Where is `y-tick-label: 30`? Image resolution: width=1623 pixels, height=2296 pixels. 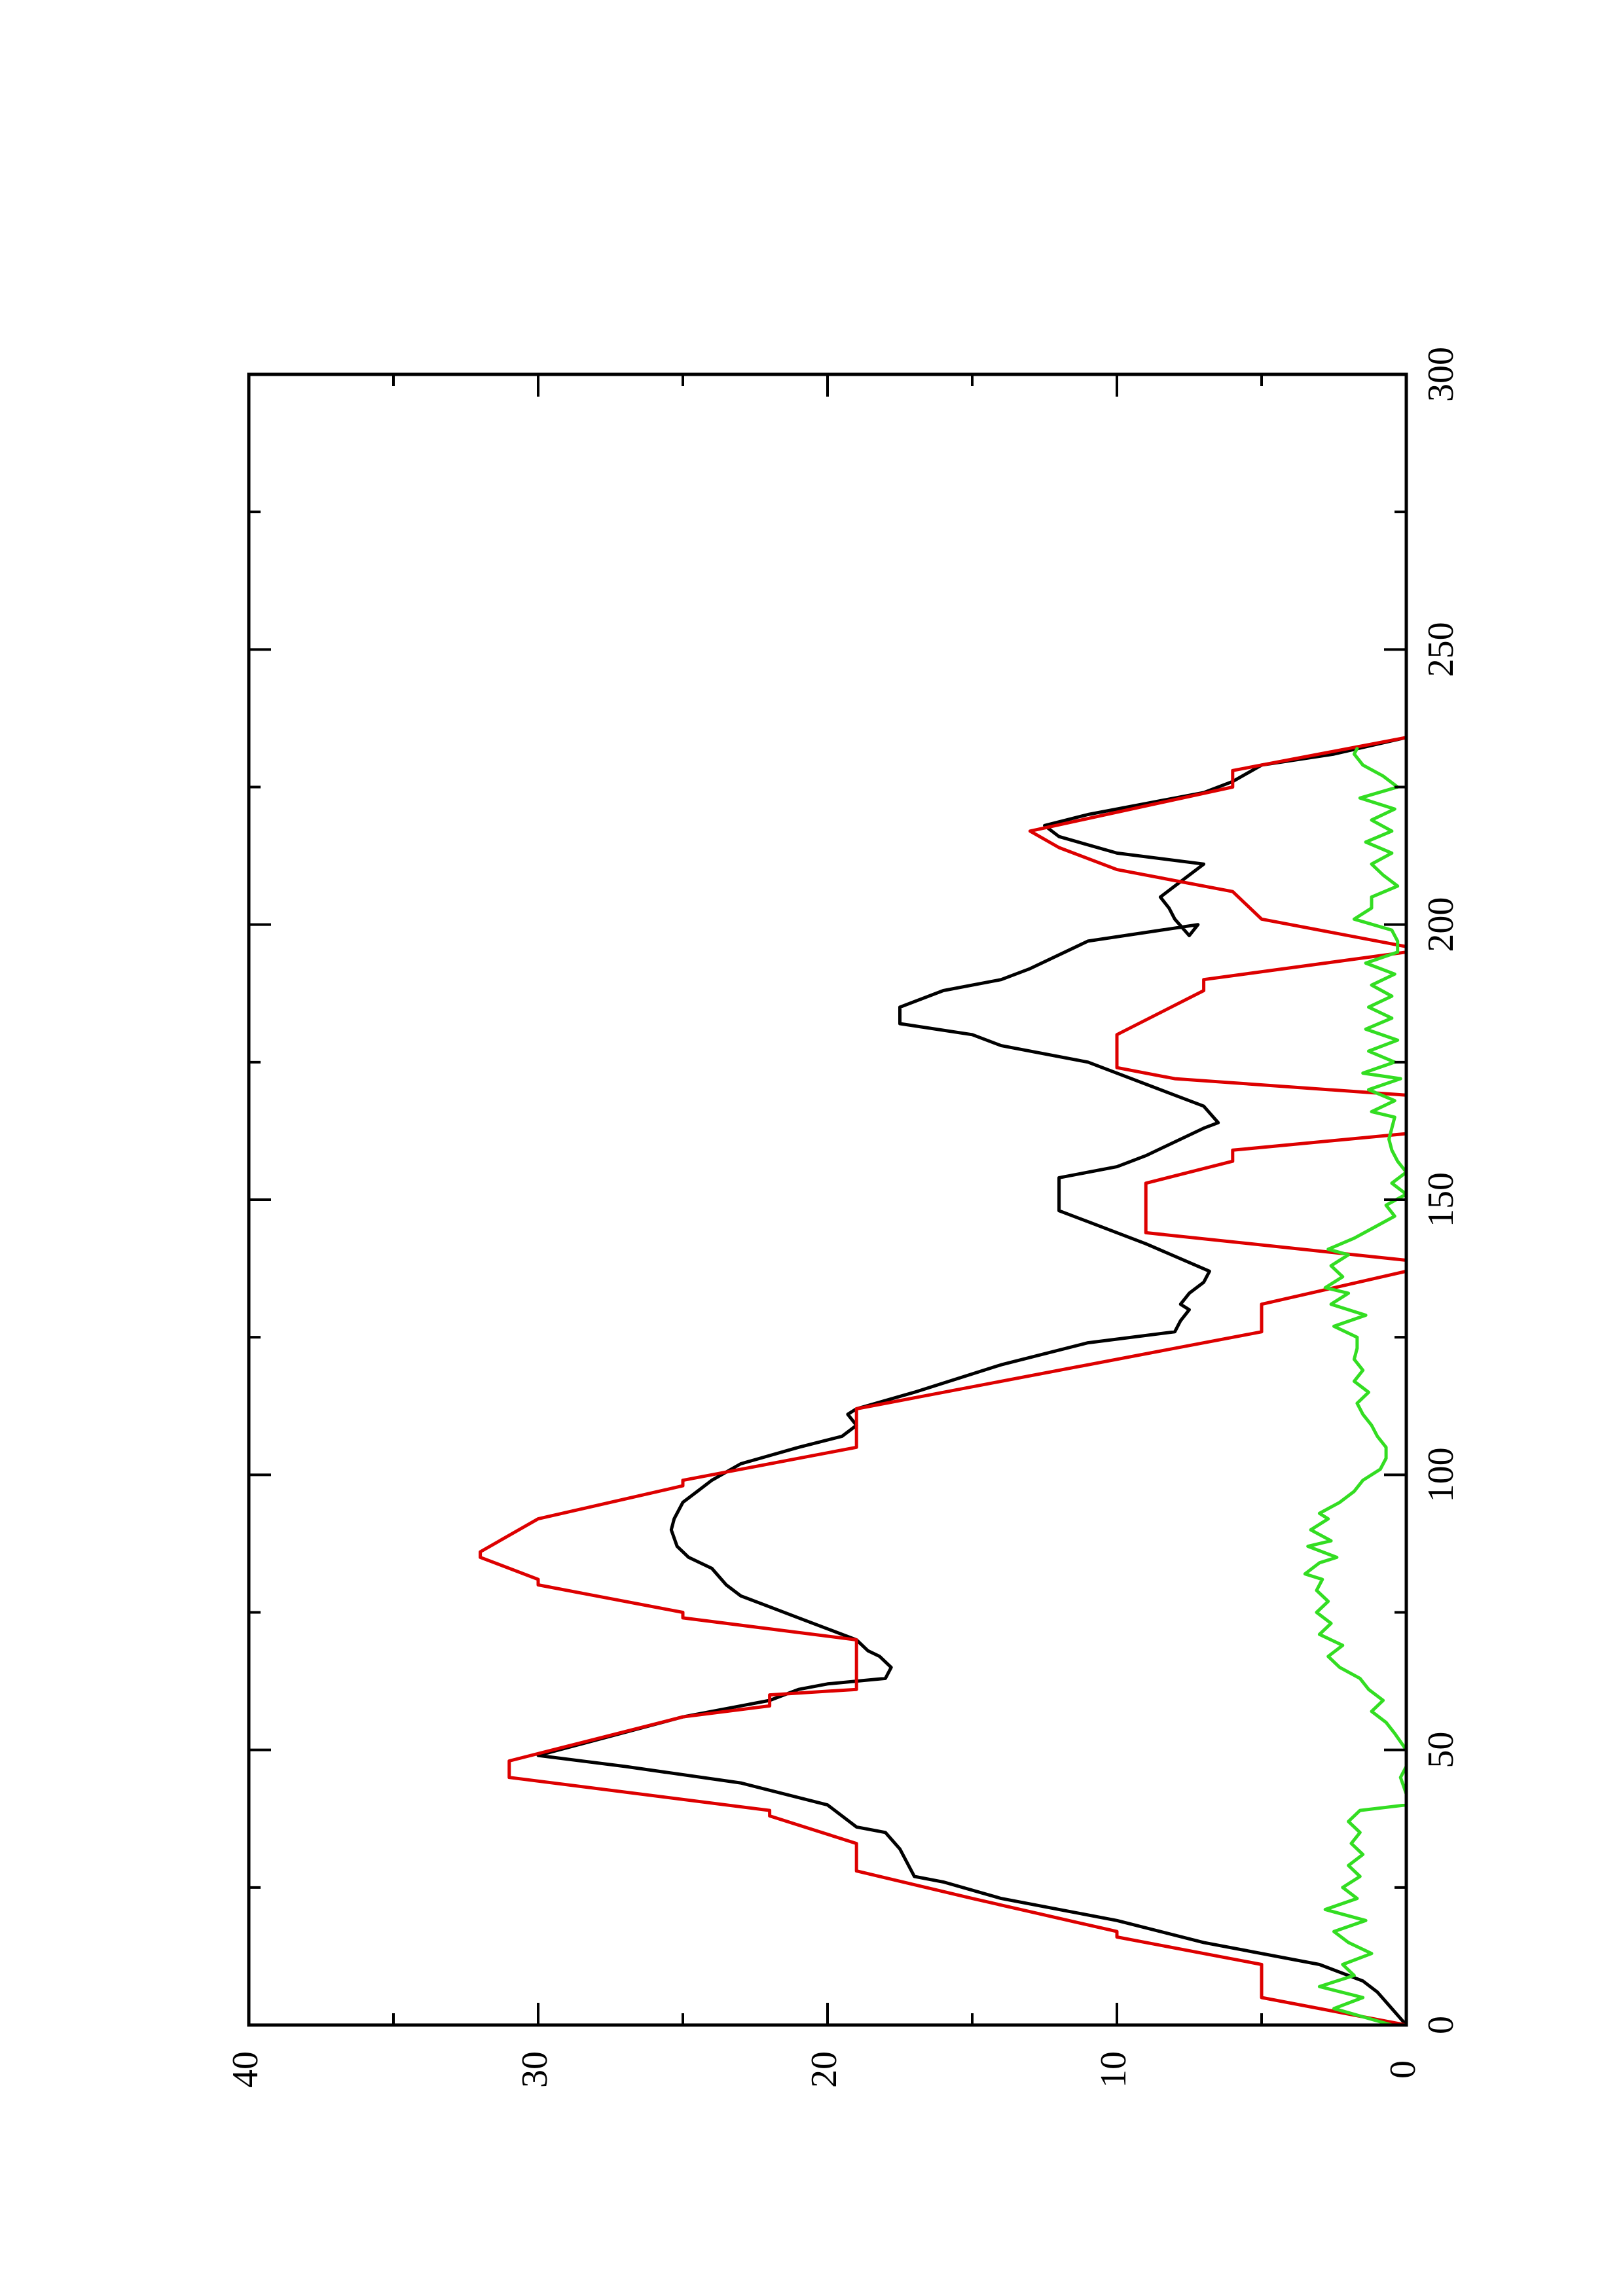
y-tick-label: 30 is located at coordinates (535, 2069).